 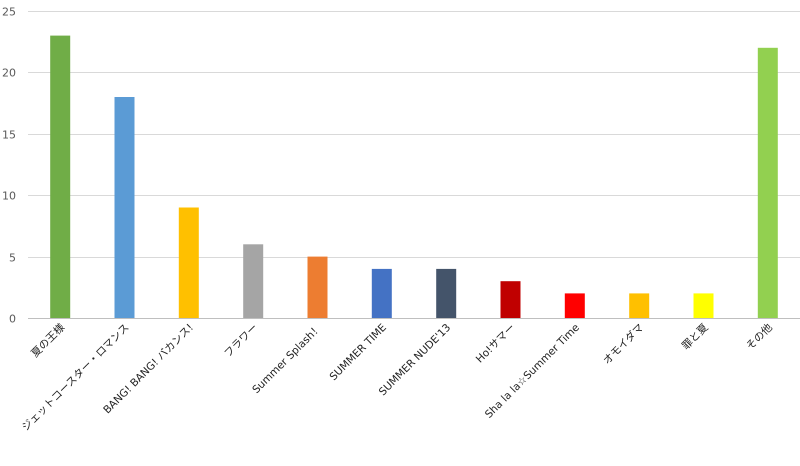 What do you see at coordinates (12, 319) in the screenshot?
I see `y-tick-label: 0` at bounding box center [12, 319].